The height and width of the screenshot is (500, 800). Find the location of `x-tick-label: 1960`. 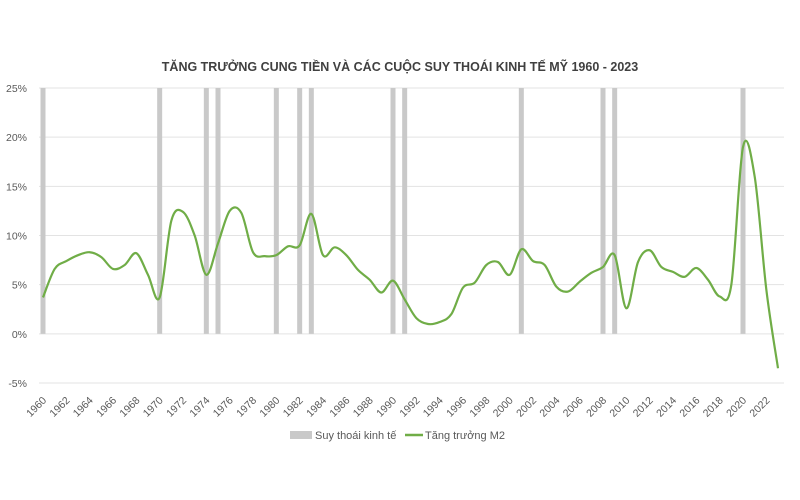

x-tick-label: 1960 is located at coordinates (36, 407).